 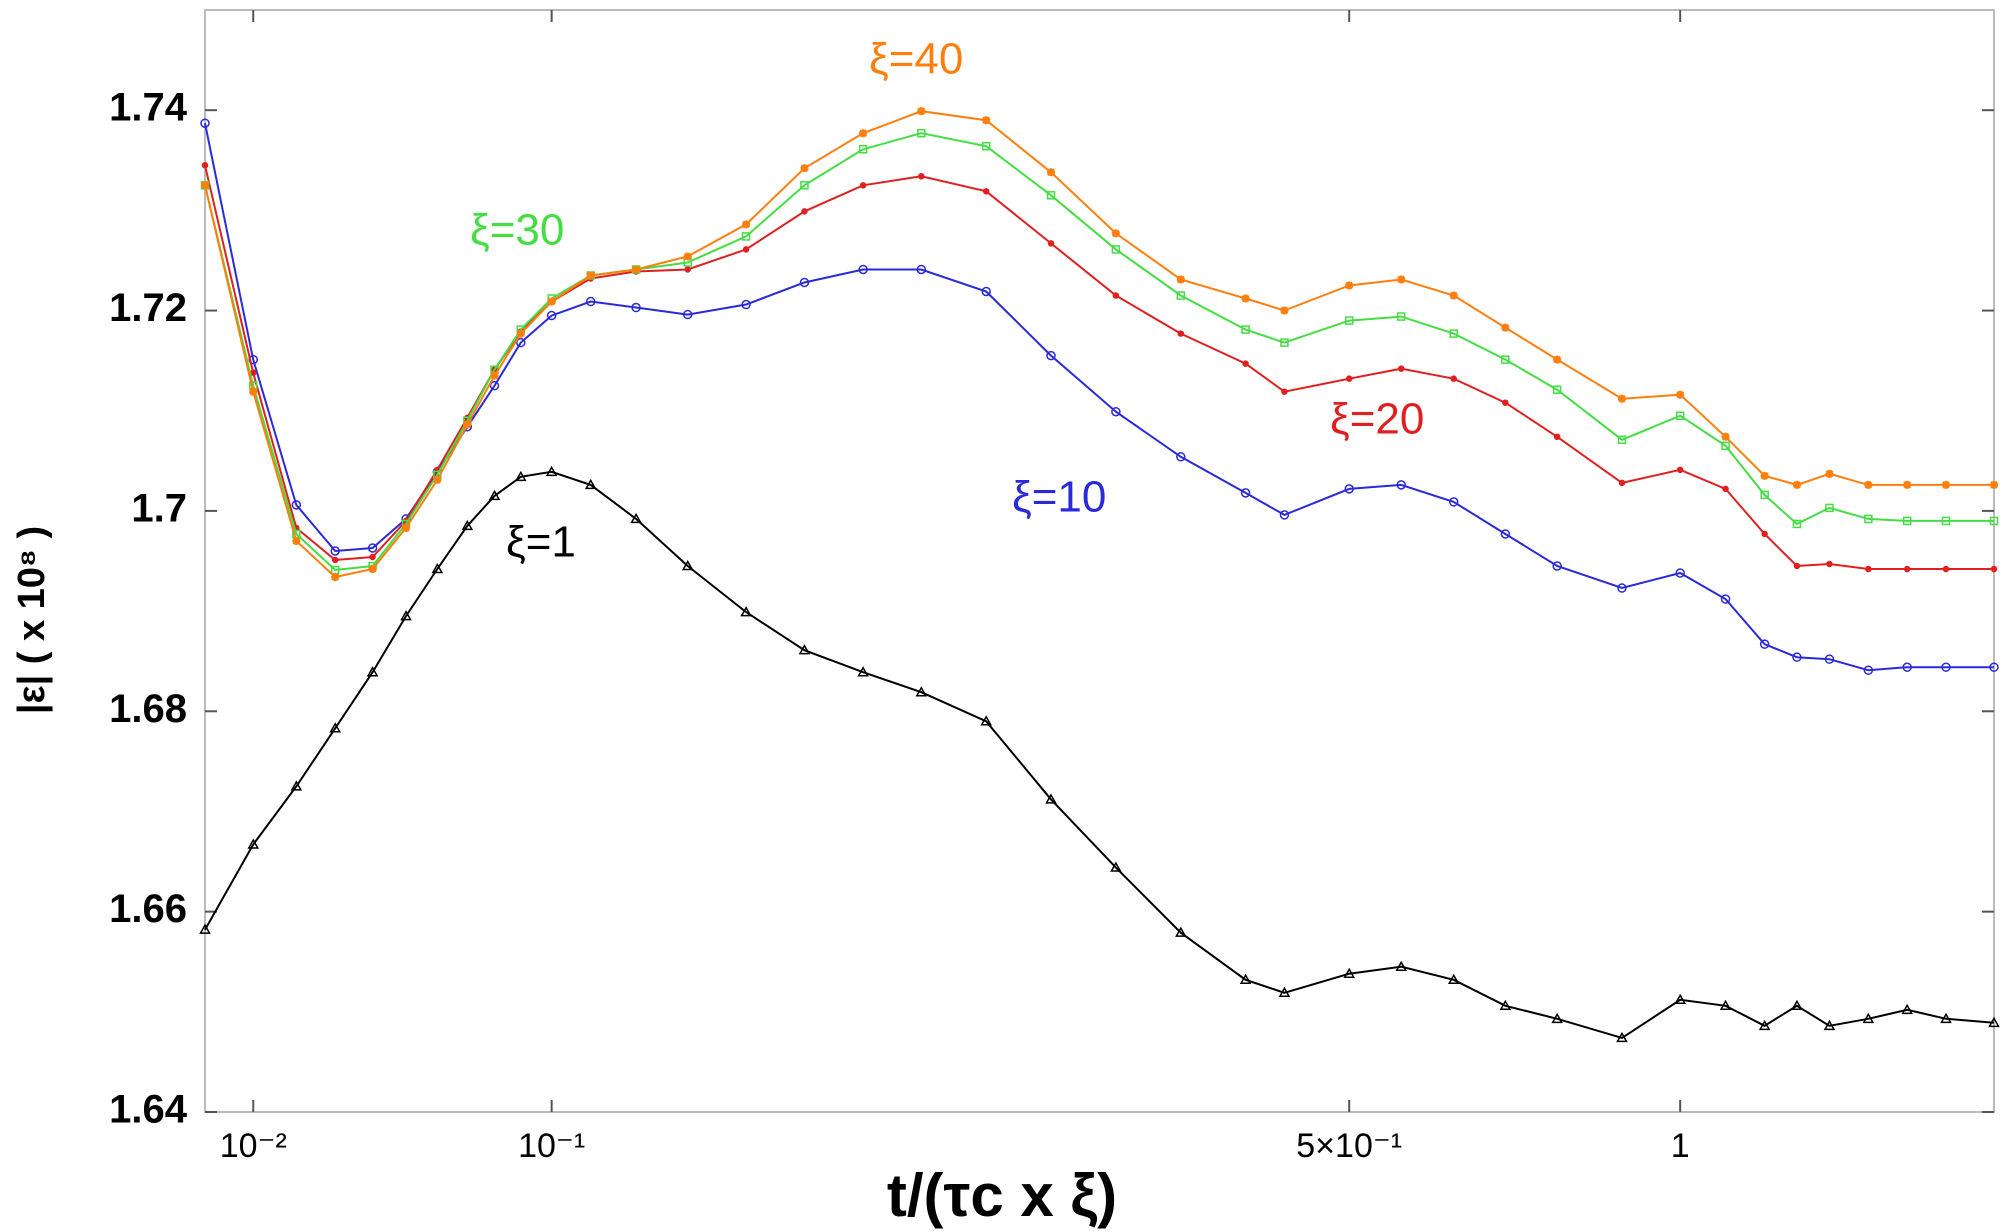 What do you see at coordinates (148, 1110) in the screenshot?
I see `y-tick-label: 1.64` at bounding box center [148, 1110].